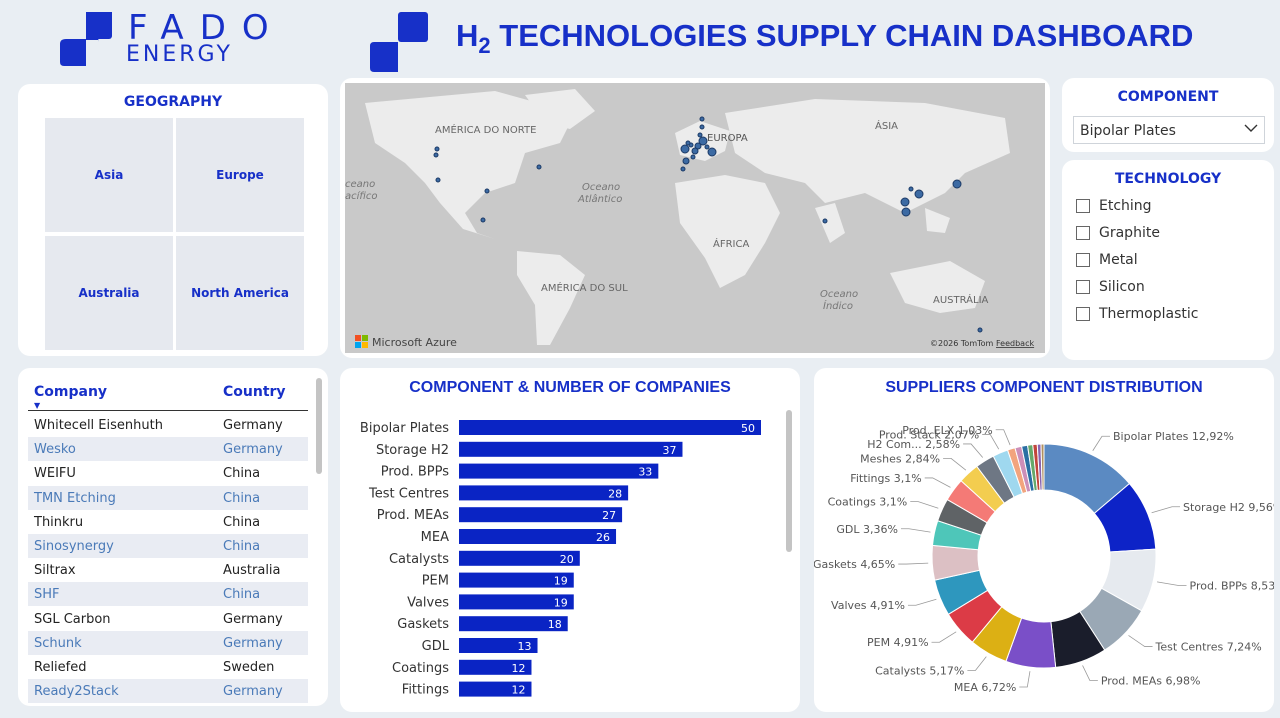 Image resolution: width=1280 pixels, height=718 pixels. Describe the element at coordinates (109, 175) in the screenshot. I see `geo-tile-asia: Asia` at that location.